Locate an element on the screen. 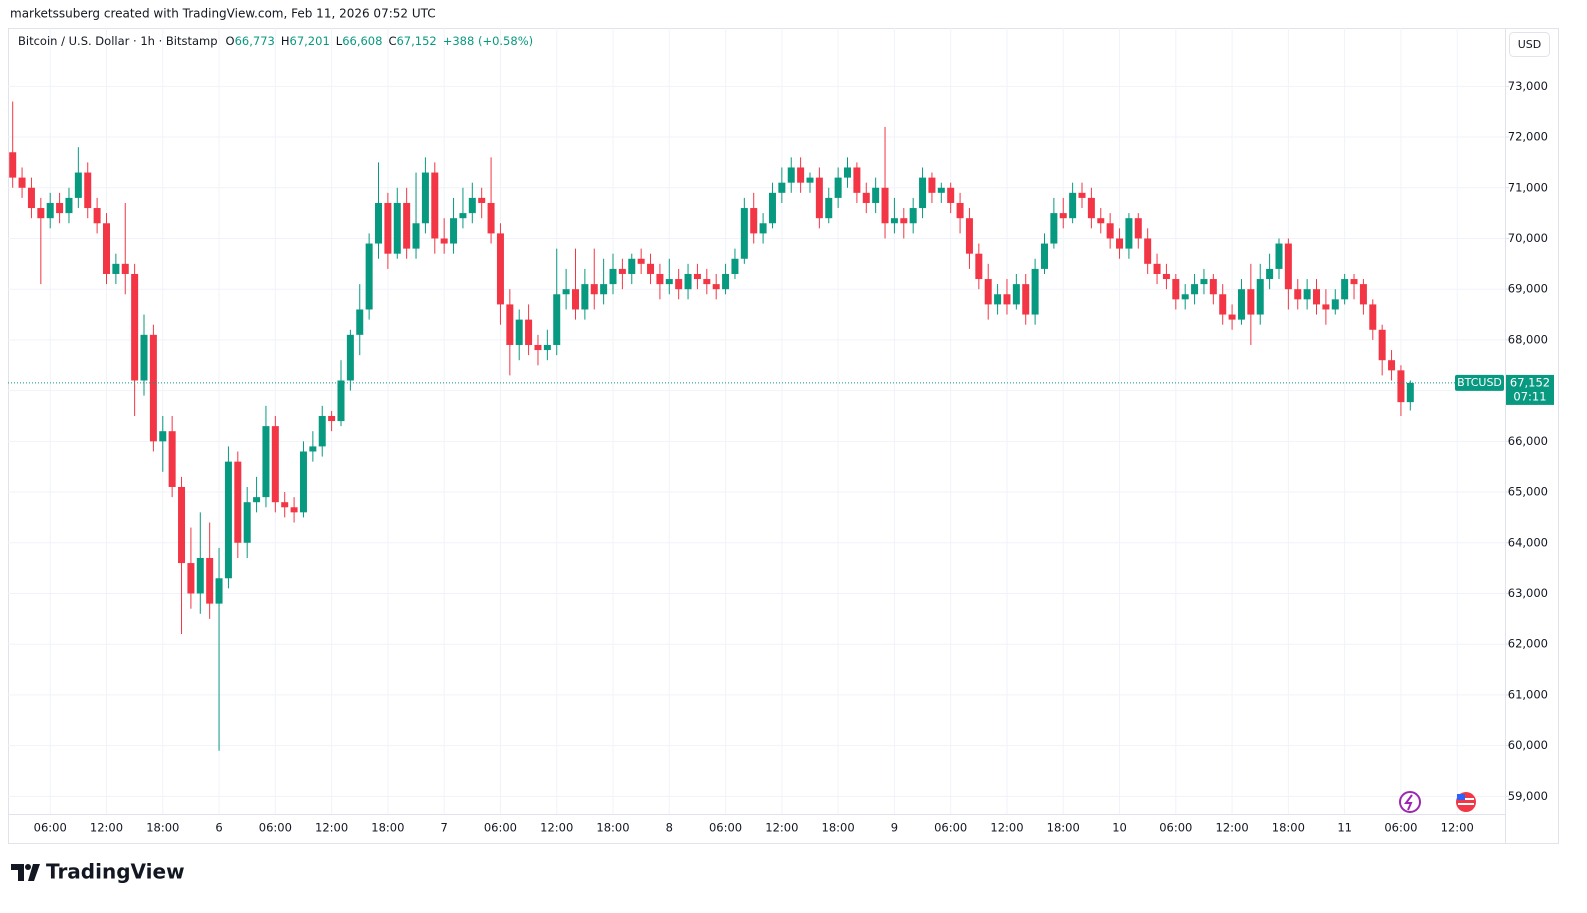 This screenshot has width=1587, height=913. brand: TradingView is located at coordinates (115, 872).